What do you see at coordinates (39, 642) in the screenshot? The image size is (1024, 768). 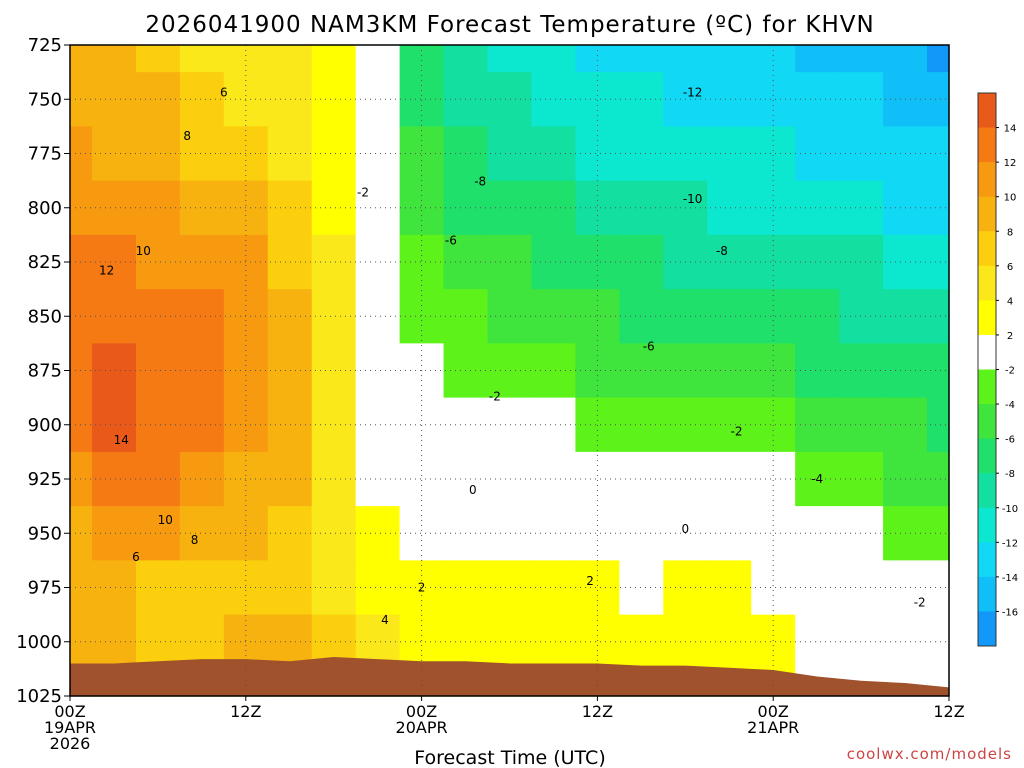 I see `y-tick-label: 1000` at bounding box center [39, 642].